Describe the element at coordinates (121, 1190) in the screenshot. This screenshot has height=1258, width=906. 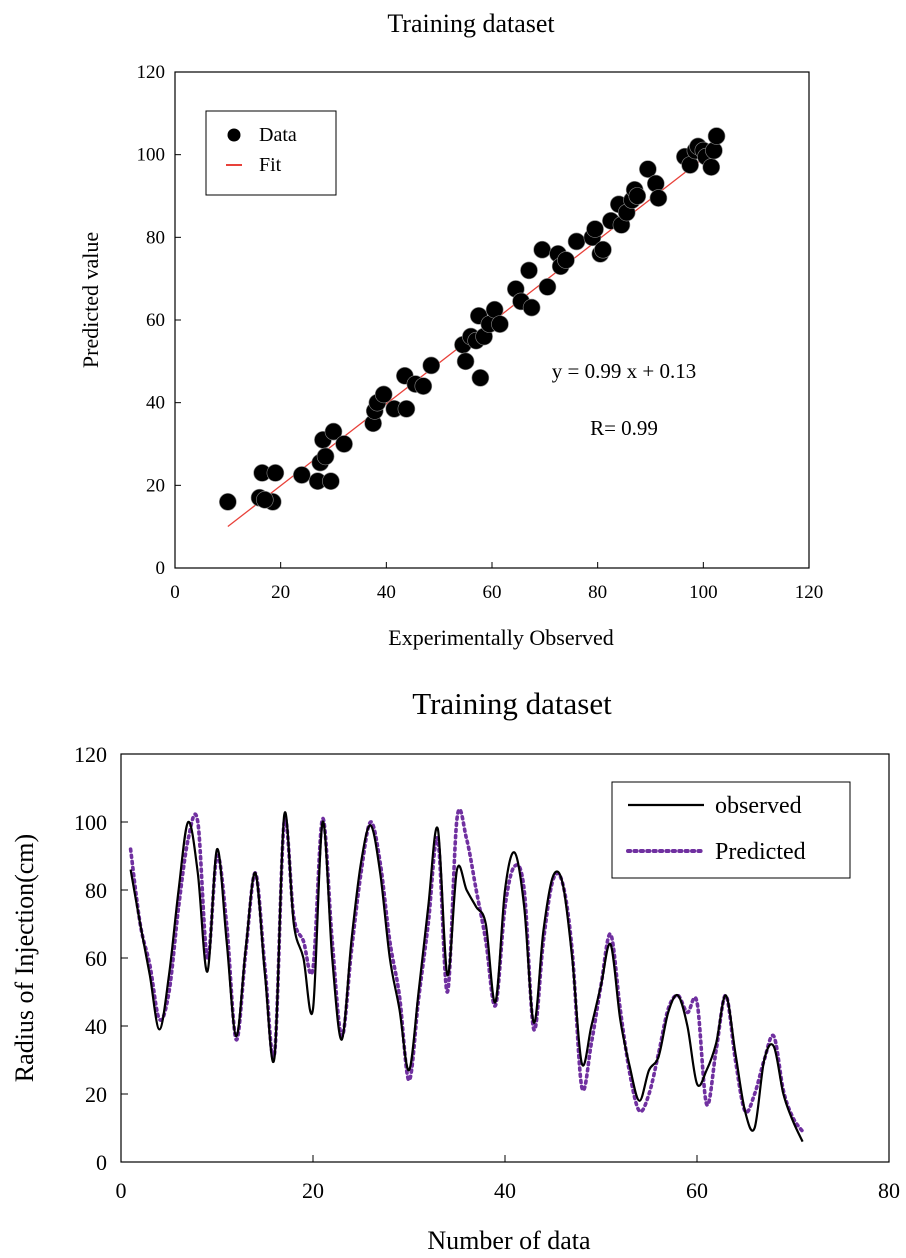
I see `chart2-x-tick-label: 0` at that location.